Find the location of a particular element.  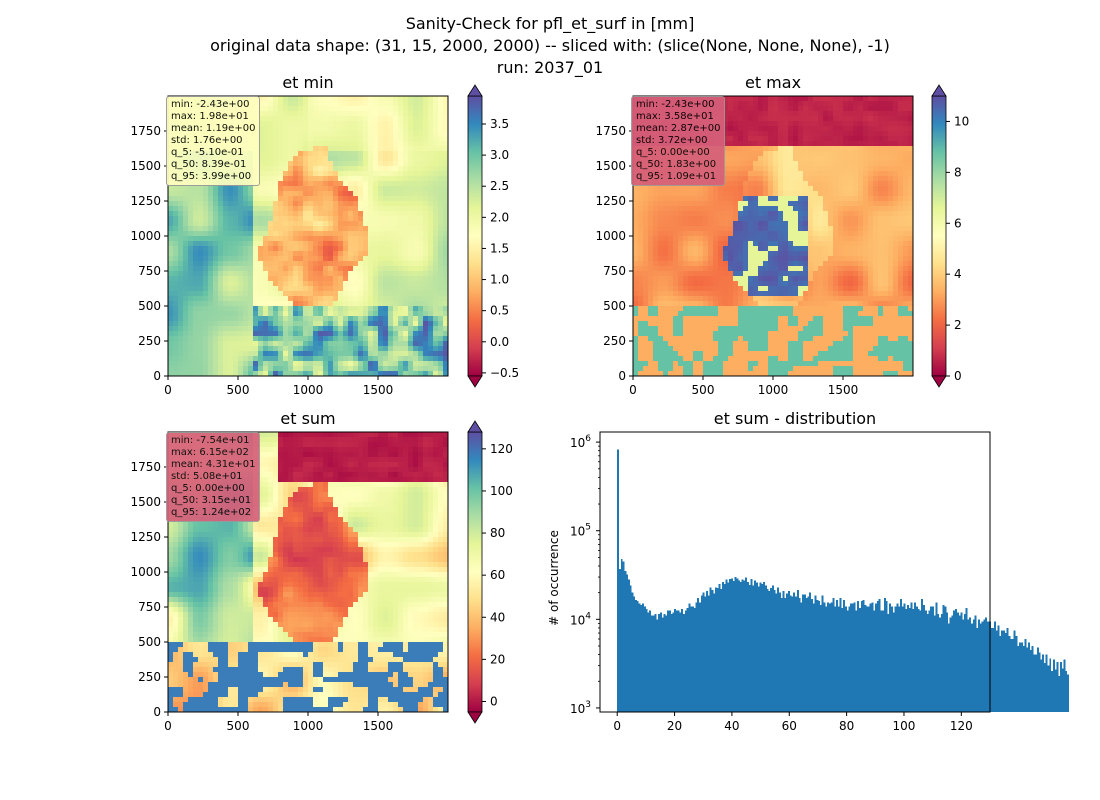

colorbar-tick-label: 3.5 is located at coordinates (499, 124).